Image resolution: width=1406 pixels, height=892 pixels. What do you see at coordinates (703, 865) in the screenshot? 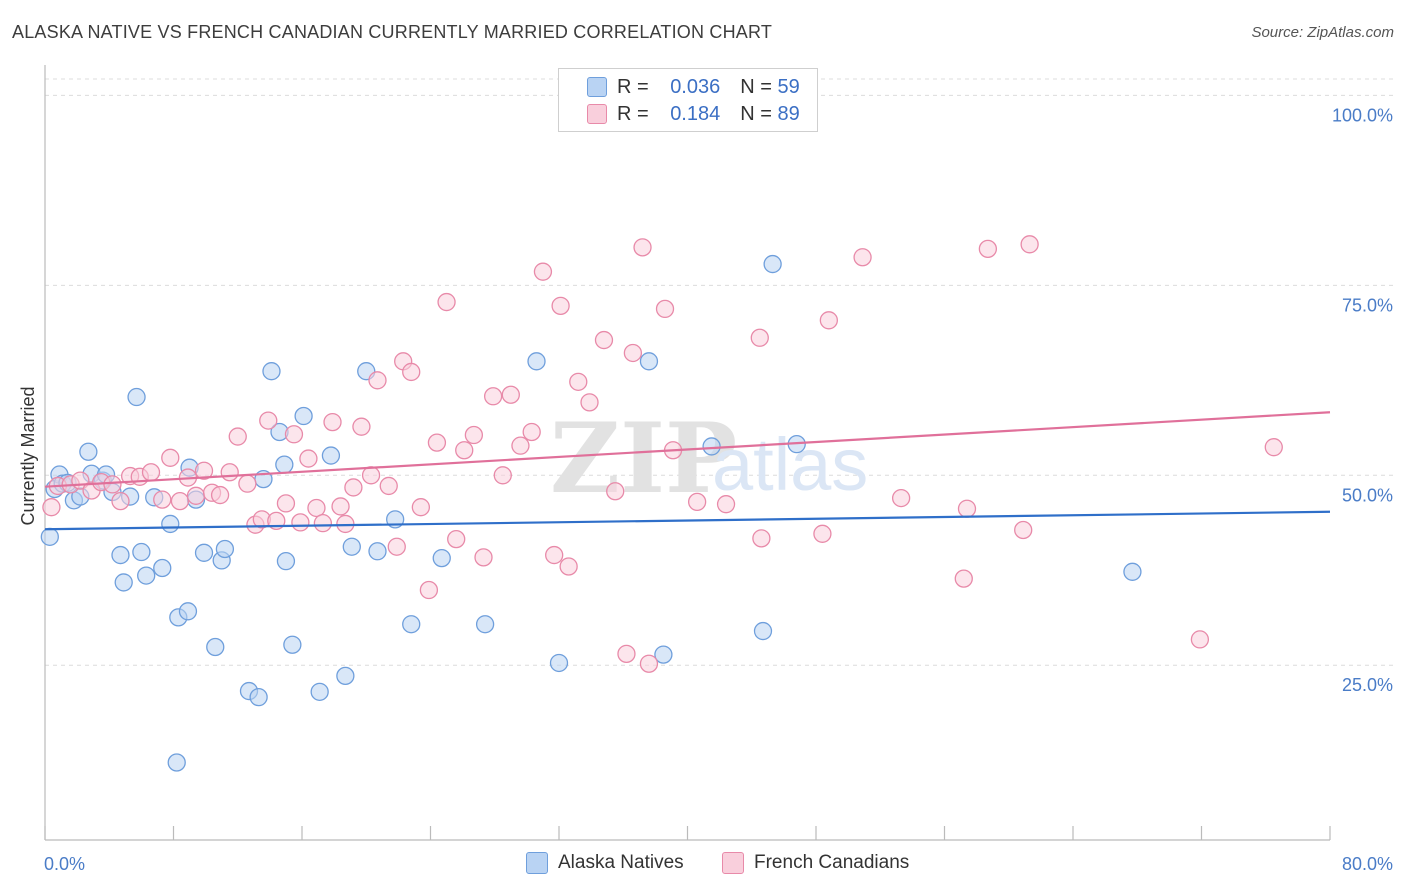
I see `series-legend: Alaska Natives French Canadians` at bounding box center [703, 865].